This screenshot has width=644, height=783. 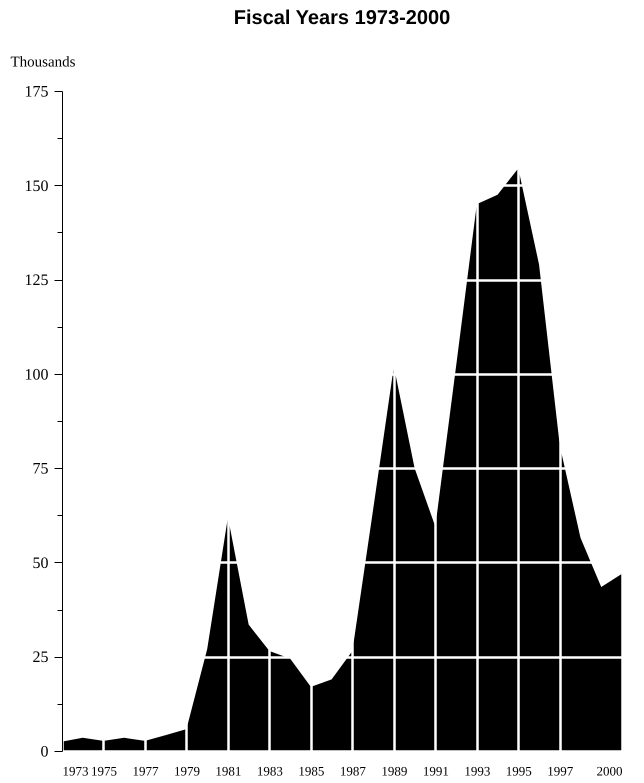 What do you see at coordinates (228, 771) in the screenshot?
I see `x-tick-label: 1981` at bounding box center [228, 771].